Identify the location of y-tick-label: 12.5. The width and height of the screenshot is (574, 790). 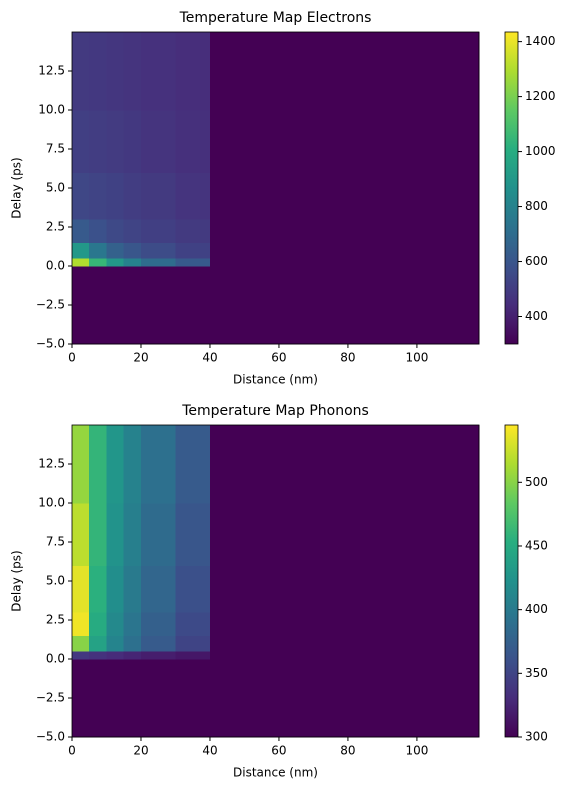
(51, 71).